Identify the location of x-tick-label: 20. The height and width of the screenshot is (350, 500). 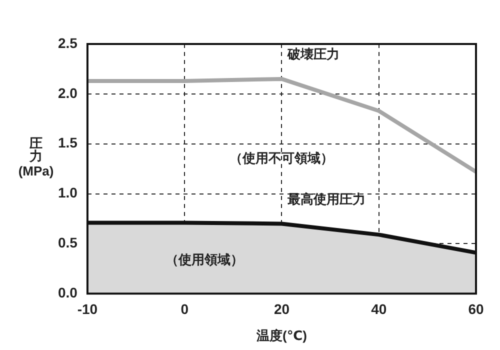
(282, 308).